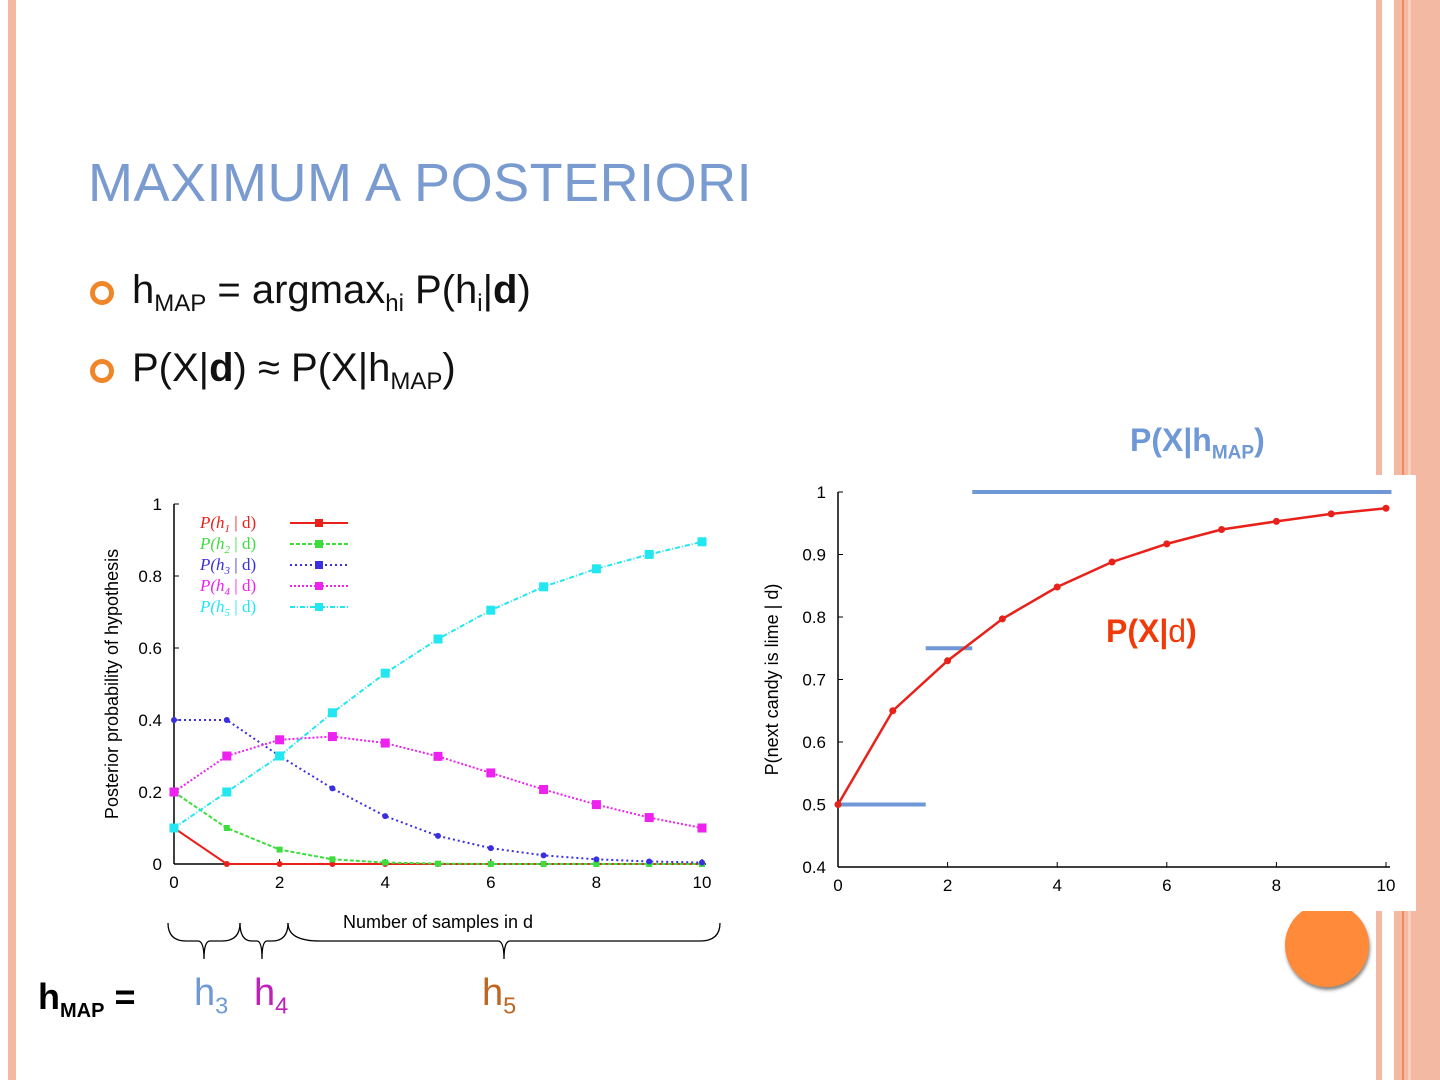  What do you see at coordinates (204, 941) in the screenshot?
I see `brace-h3` at bounding box center [204, 941].